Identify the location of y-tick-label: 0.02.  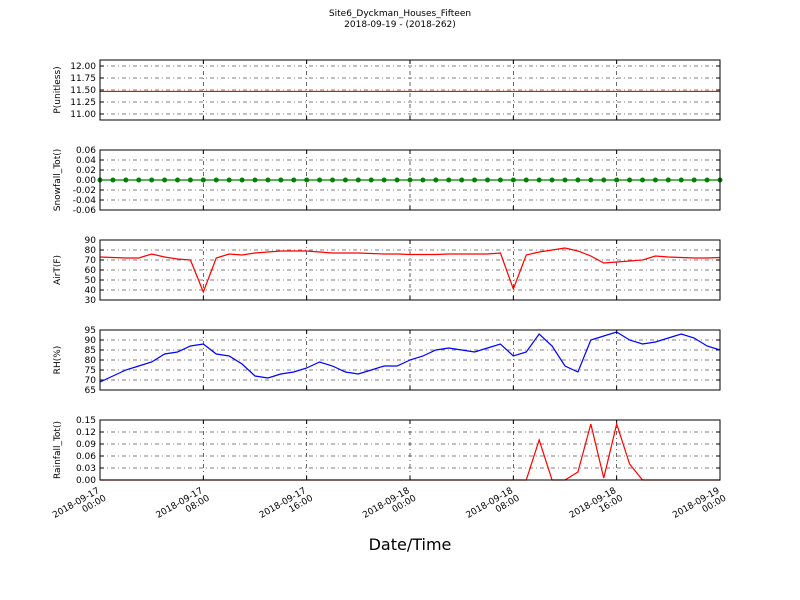
(86, 171).